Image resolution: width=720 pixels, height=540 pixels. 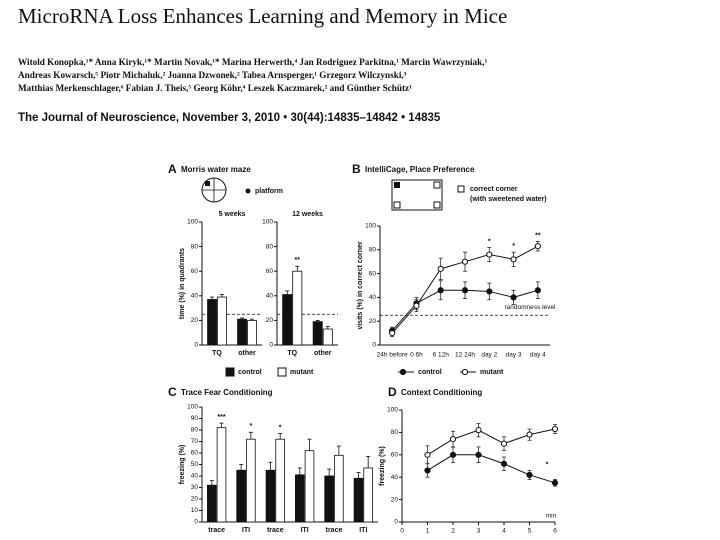 I want to click on panel-title: IntelliCage, Place Preference, so click(x=420, y=169).